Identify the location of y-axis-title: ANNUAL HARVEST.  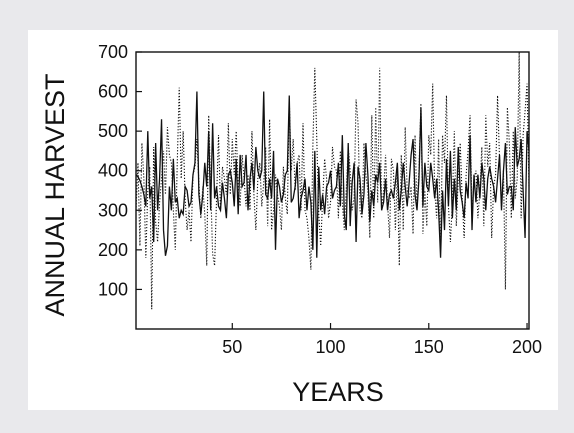
(55, 194).